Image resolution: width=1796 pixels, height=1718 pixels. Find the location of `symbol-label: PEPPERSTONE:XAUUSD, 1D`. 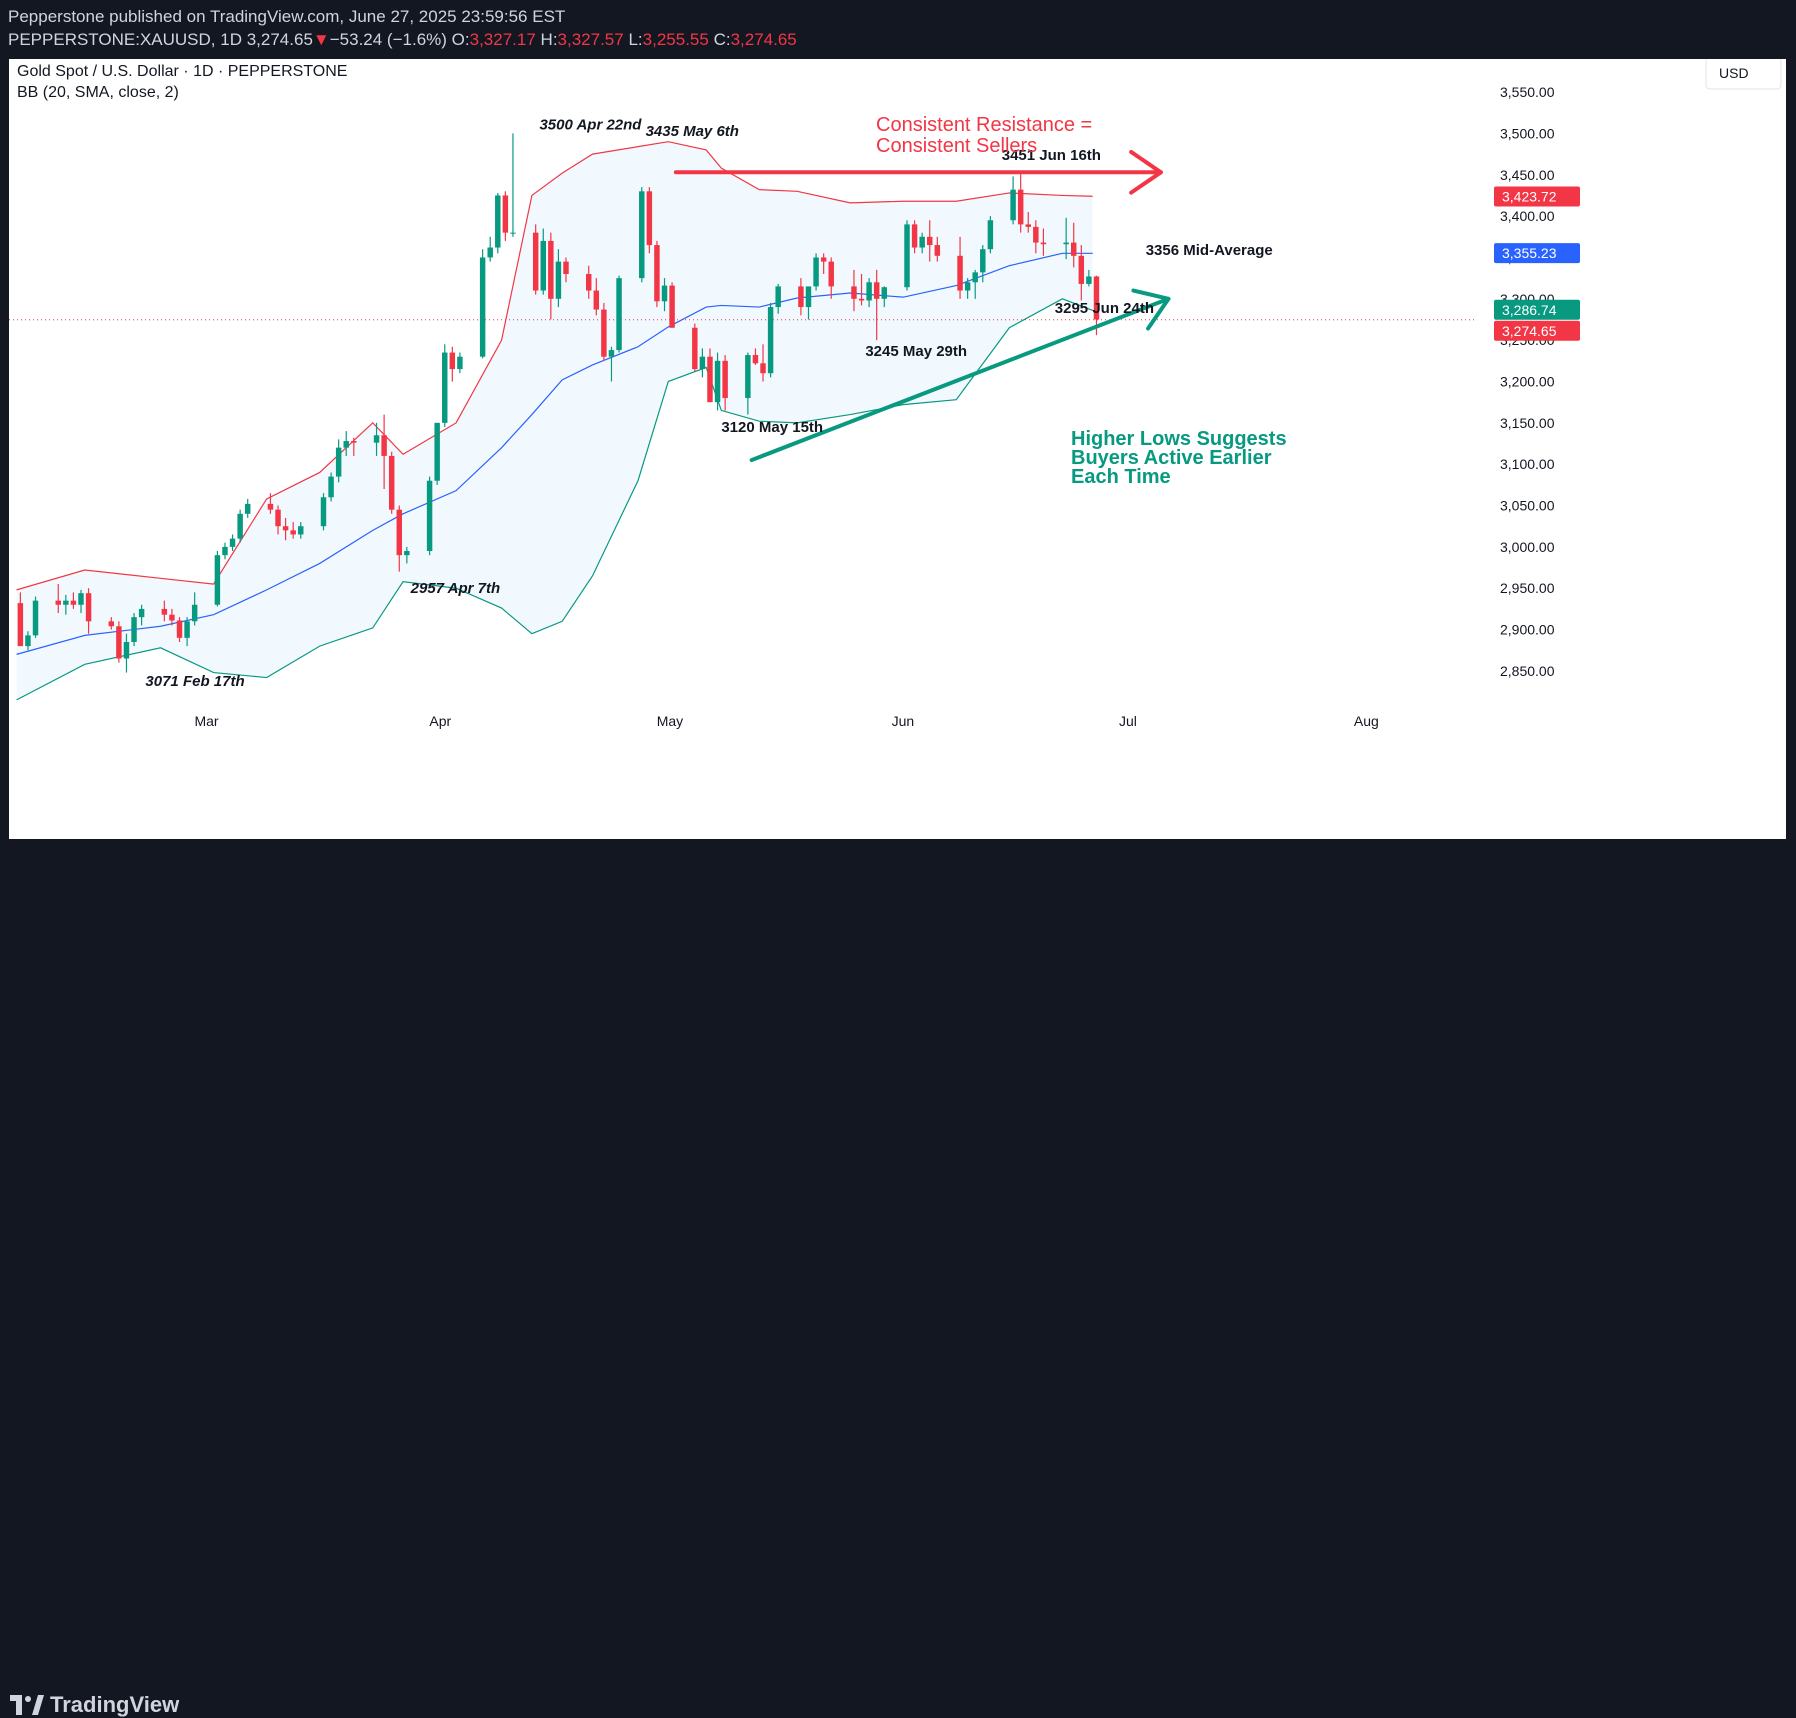

symbol-label: PEPPERSTONE:XAUUSD, 1D is located at coordinates (125, 39).